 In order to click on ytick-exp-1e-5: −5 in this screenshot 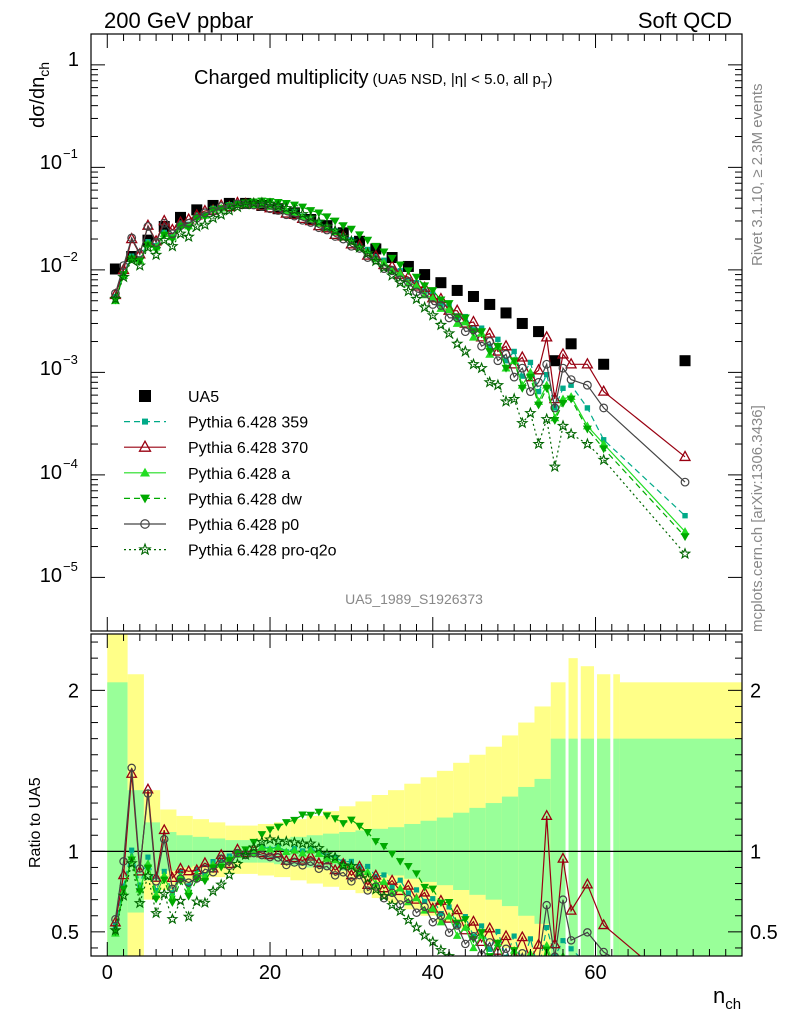, I will do `click(70, 566)`.